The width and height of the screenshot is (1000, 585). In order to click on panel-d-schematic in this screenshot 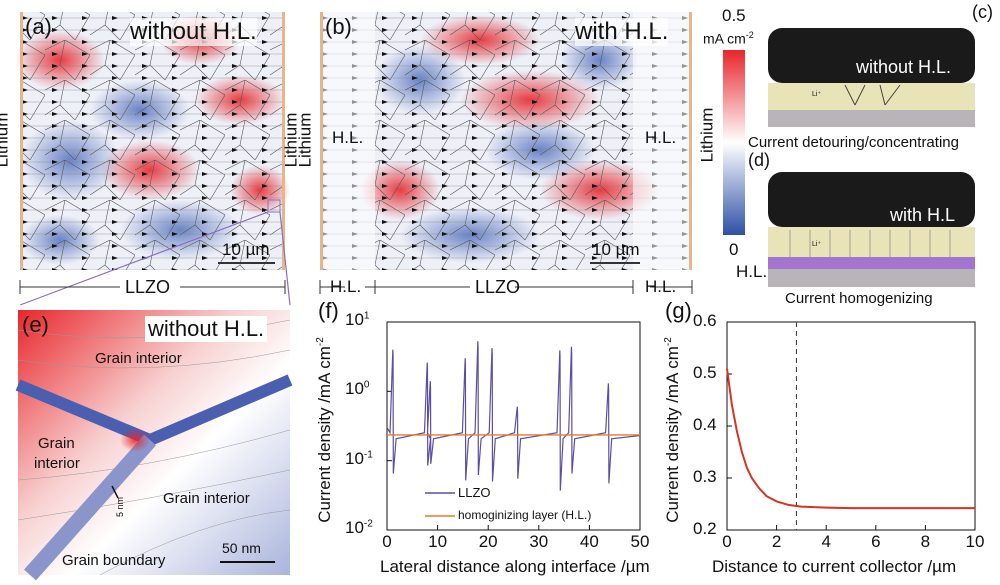, I will do `click(871, 229)`.